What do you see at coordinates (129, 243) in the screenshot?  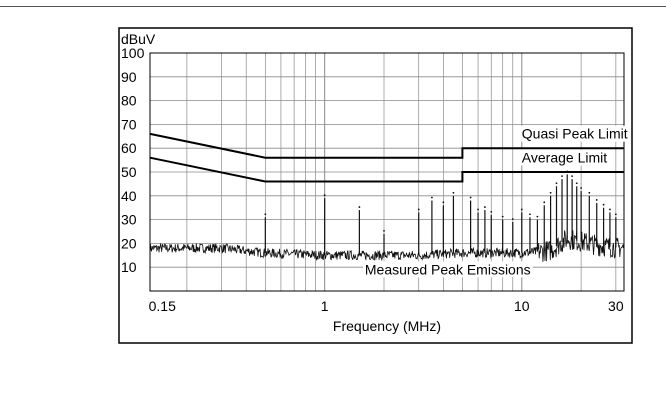 I see `y-tick-label: 20` at bounding box center [129, 243].